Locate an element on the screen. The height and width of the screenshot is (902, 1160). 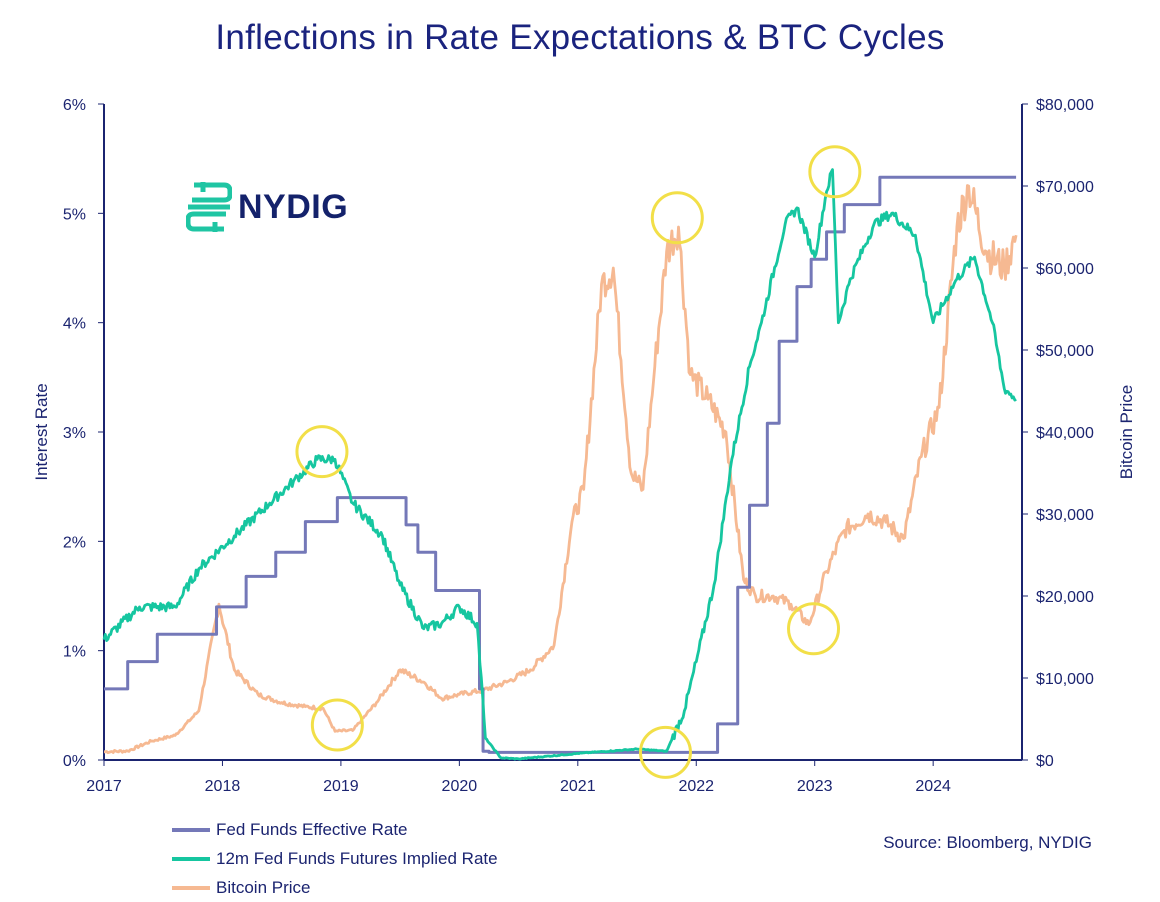
x-tick-label: 2023 is located at coordinates (815, 786).